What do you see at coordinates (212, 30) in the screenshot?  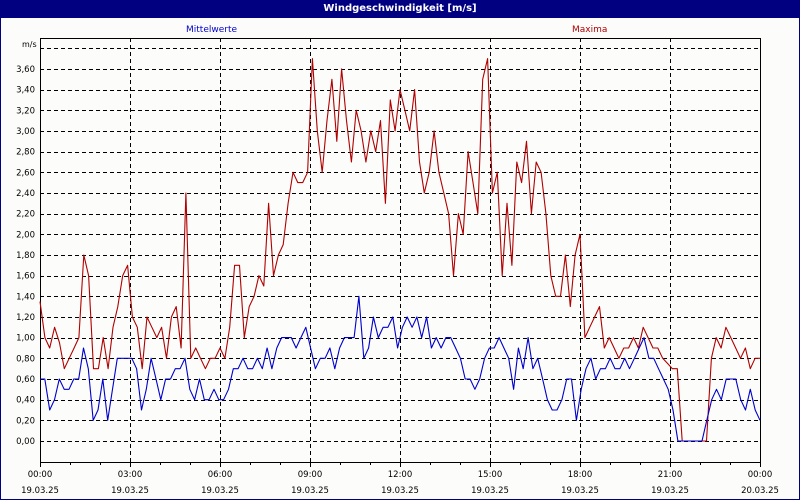 I see `legend-mean: Mittelwerte` at bounding box center [212, 30].